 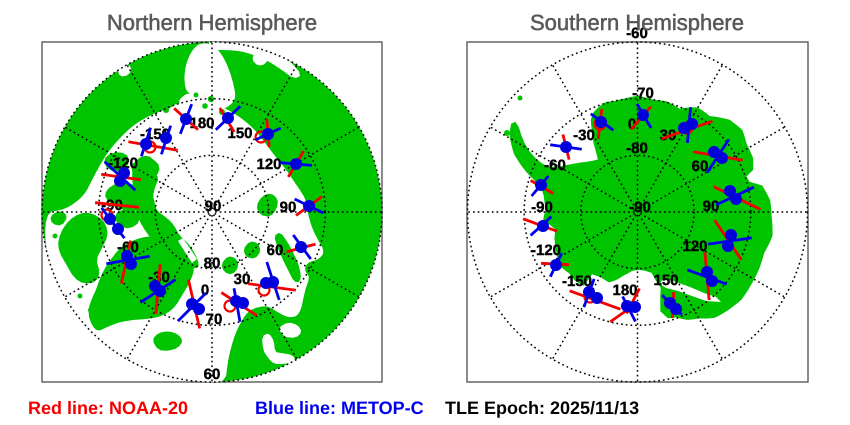 What do you see at coordinates (665, 280) in the screenshot?
I see `svg-text: 150` at bounding box center [665, 280].